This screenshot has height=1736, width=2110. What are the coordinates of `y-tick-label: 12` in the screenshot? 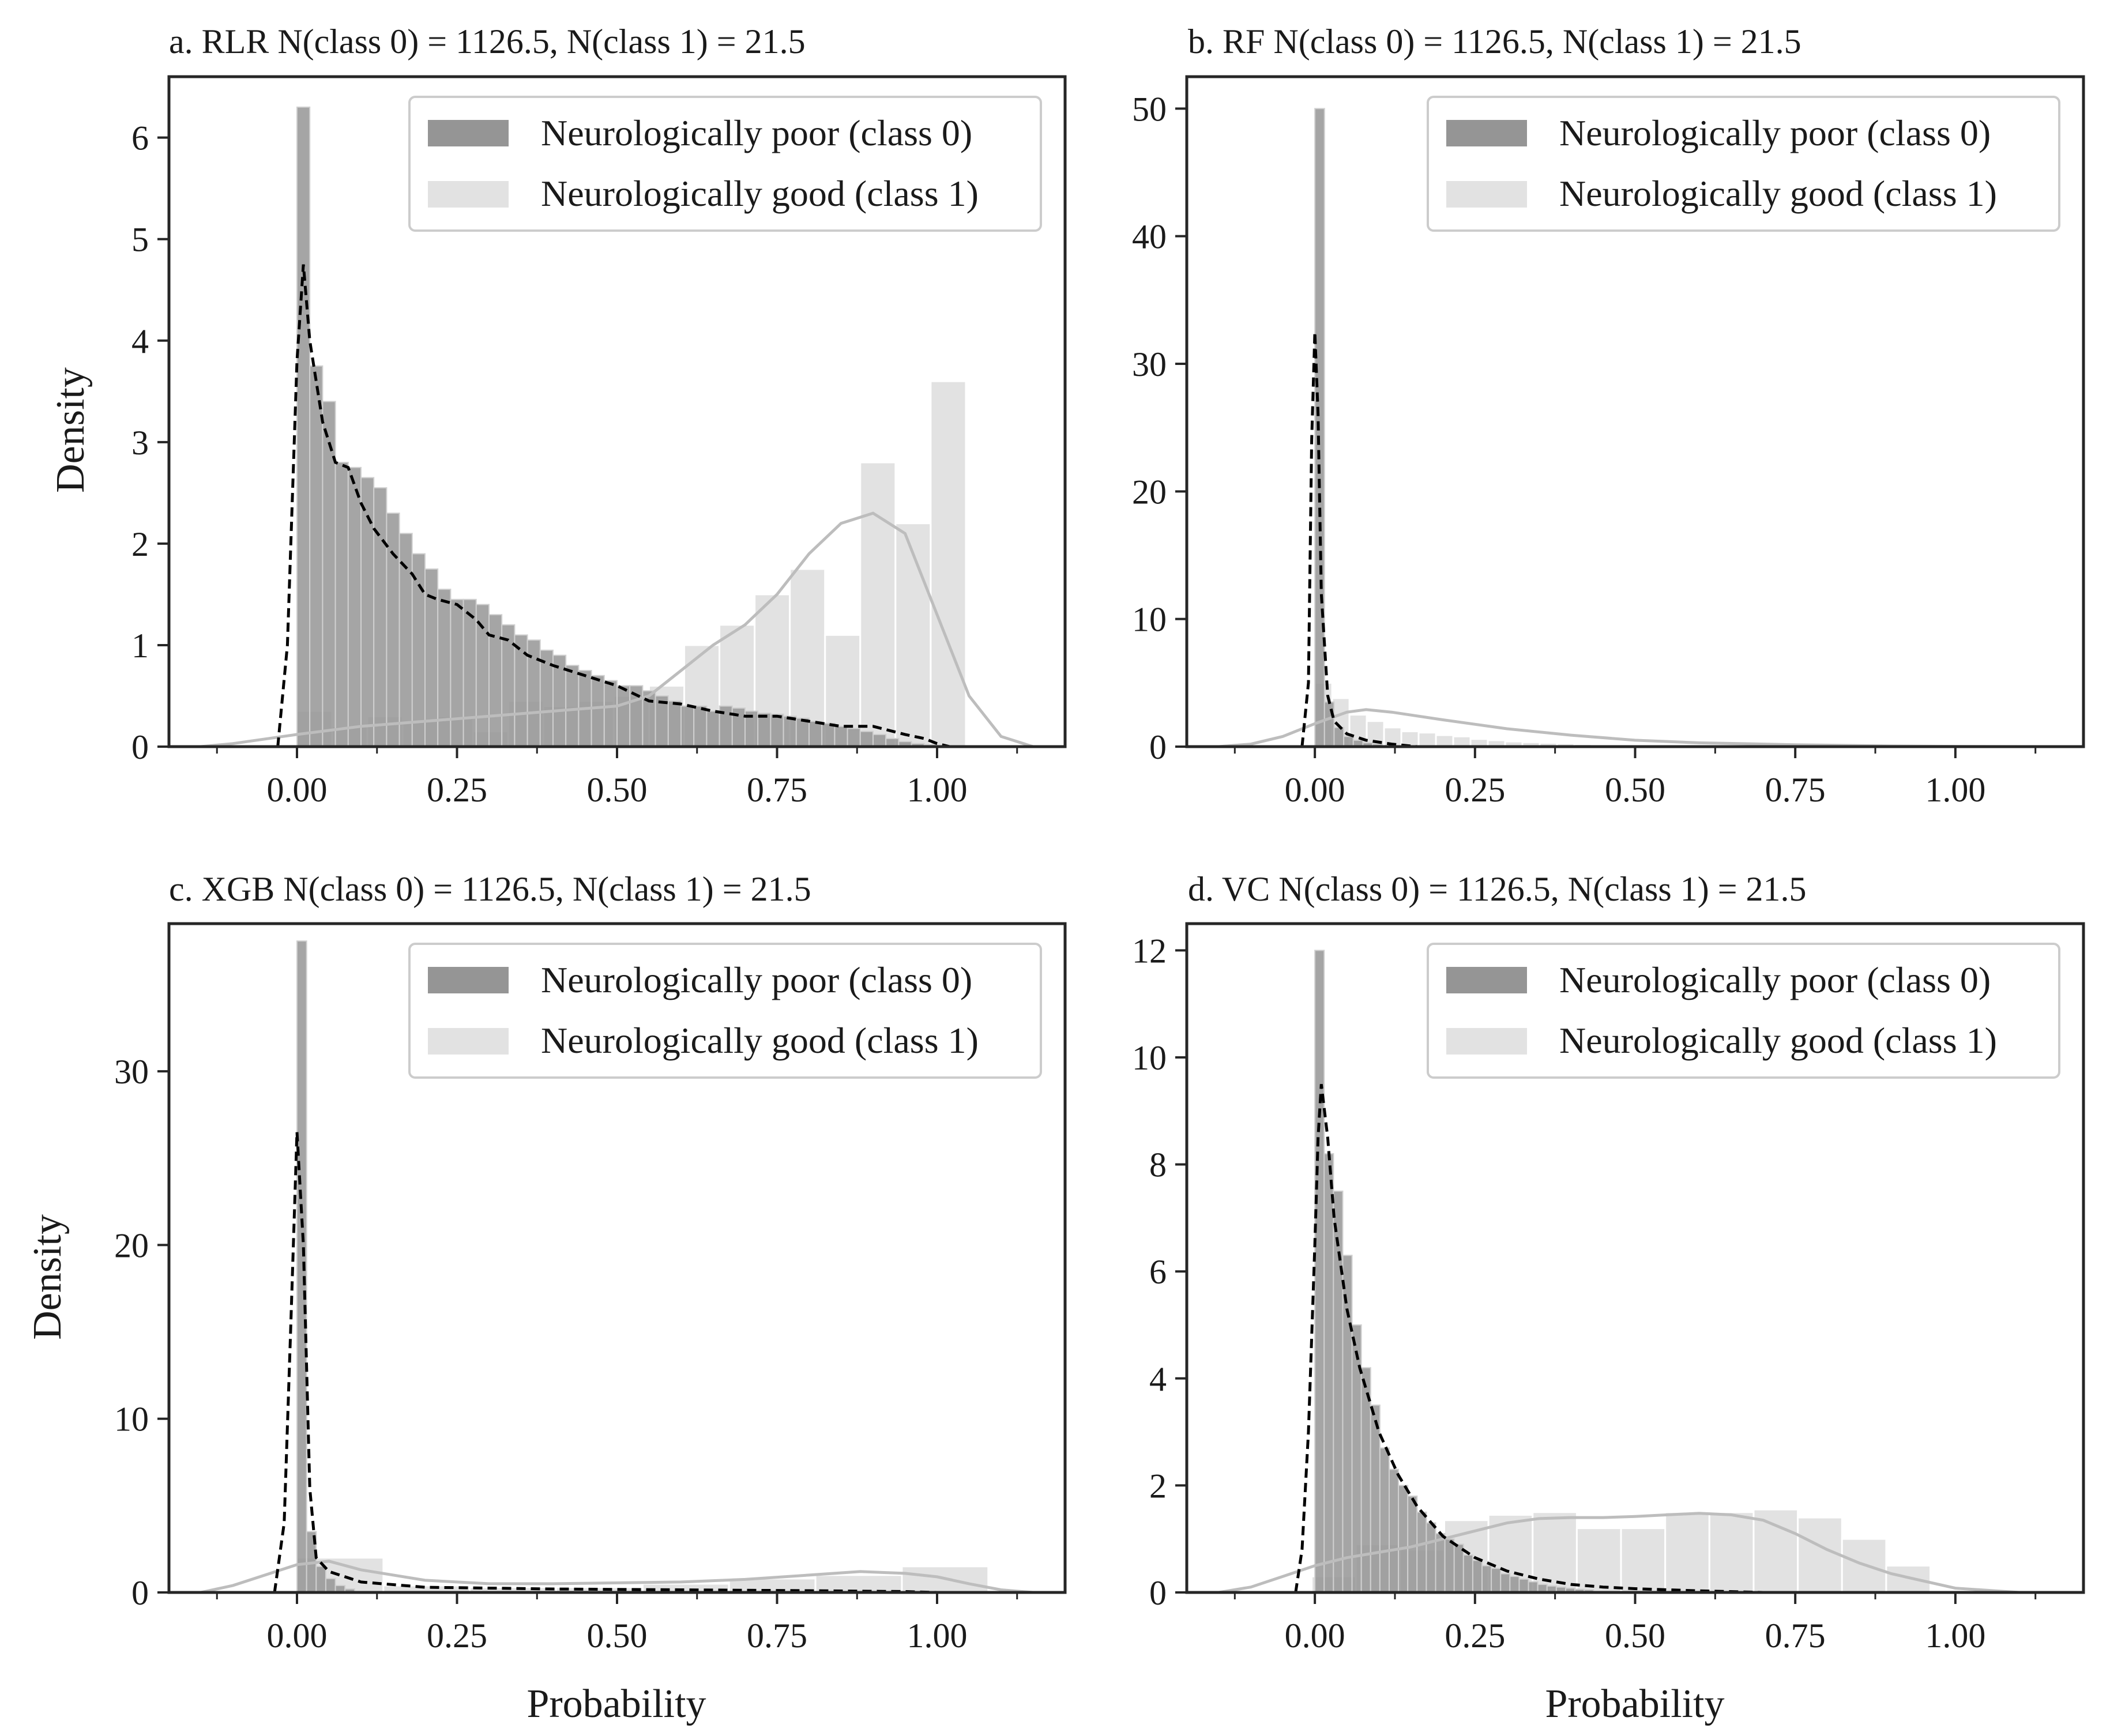 It's located at (1149, 951).